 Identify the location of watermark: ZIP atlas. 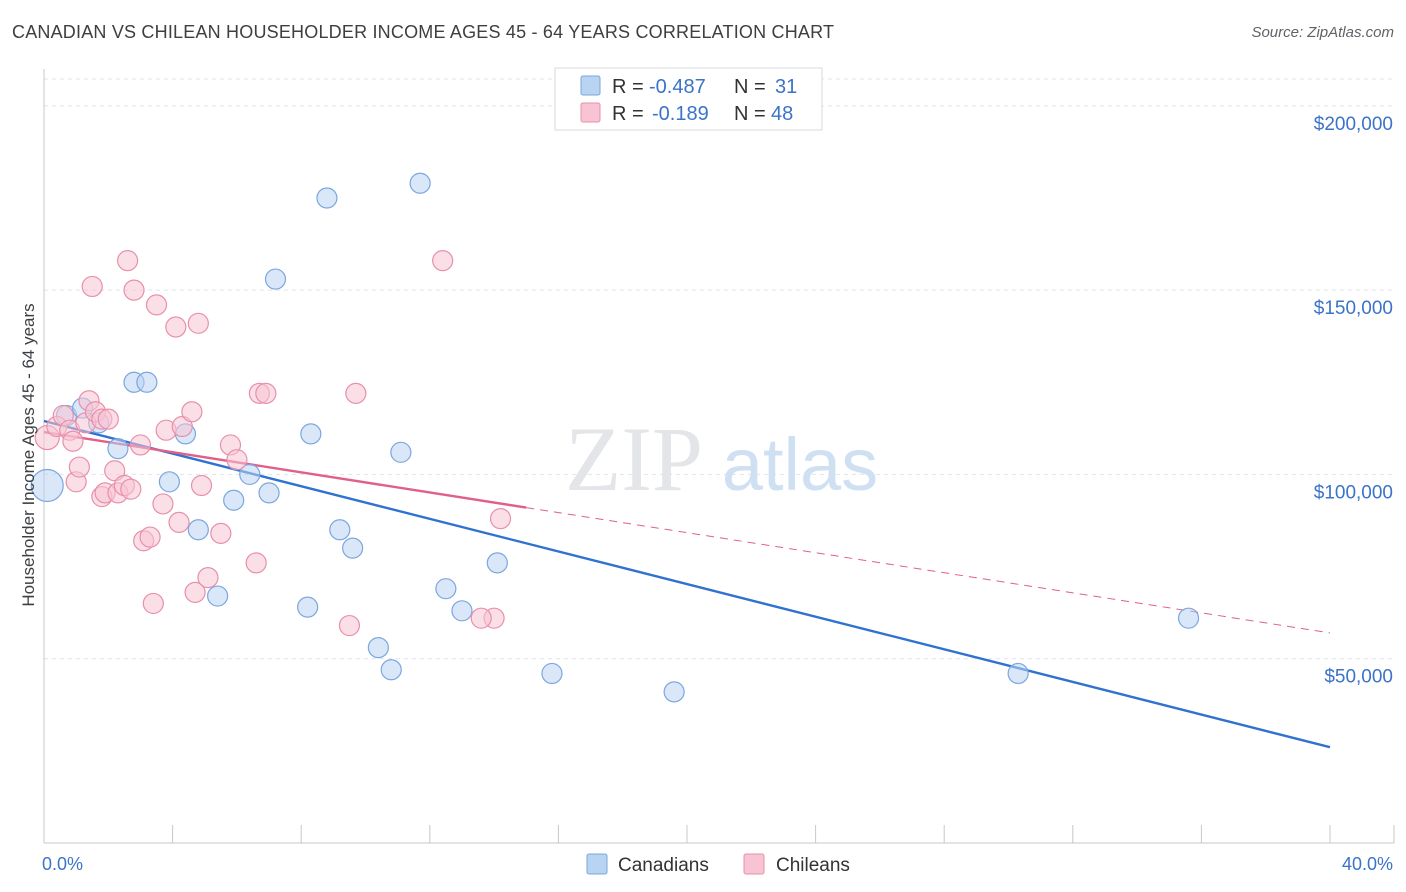
(721, 459).